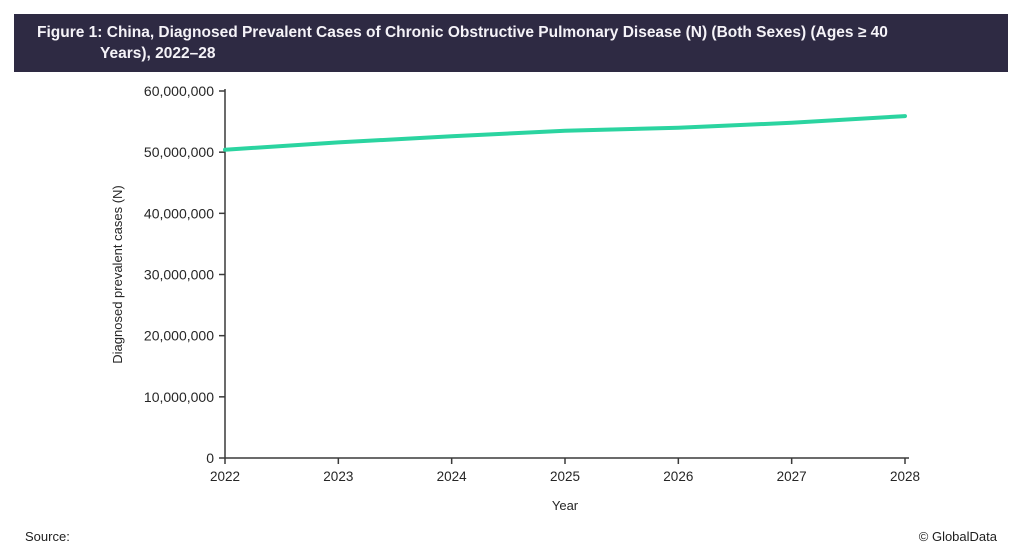 The image size is (1024, 560). I want to click on globaldata-copyright: © GlobalData, so click(957, 536).